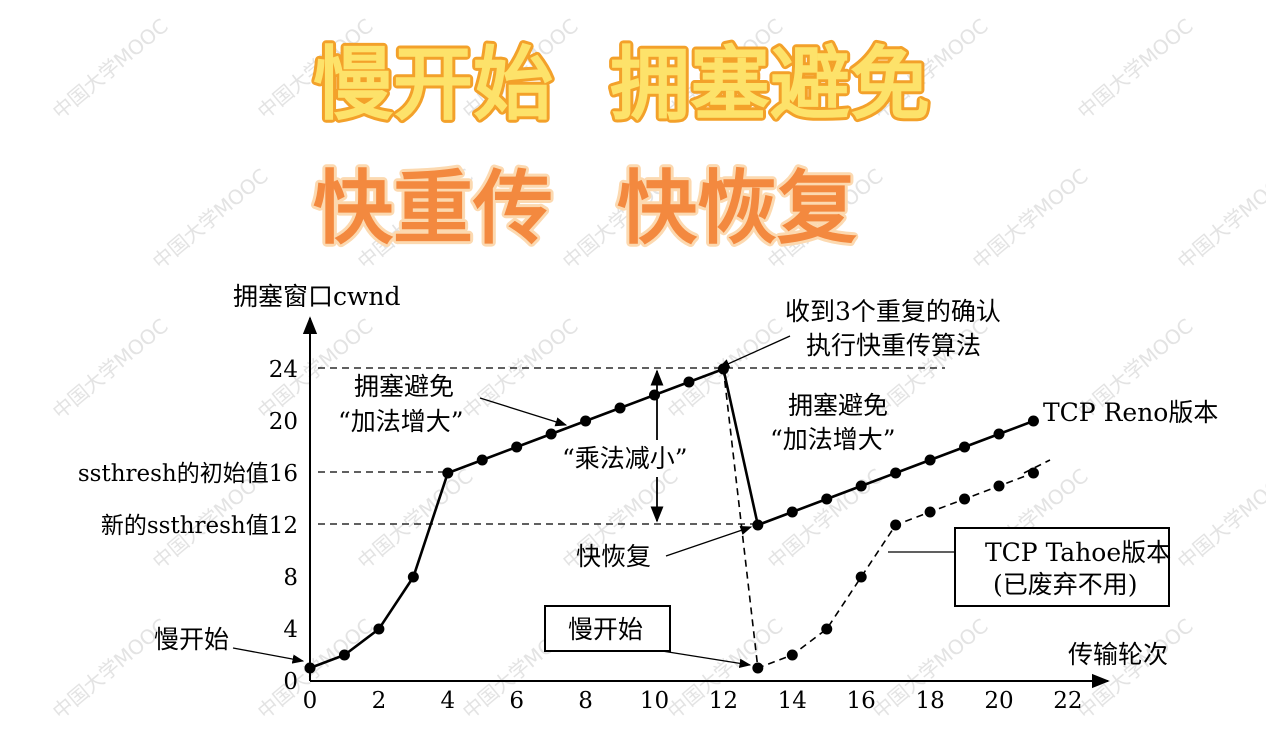 Image resolution: width=1266 pixels, height=729 pixels. Describe the element at coordinates (833, 439) in the screenshot. I see `ca-label-2-line2: “加法增大”` at that location.